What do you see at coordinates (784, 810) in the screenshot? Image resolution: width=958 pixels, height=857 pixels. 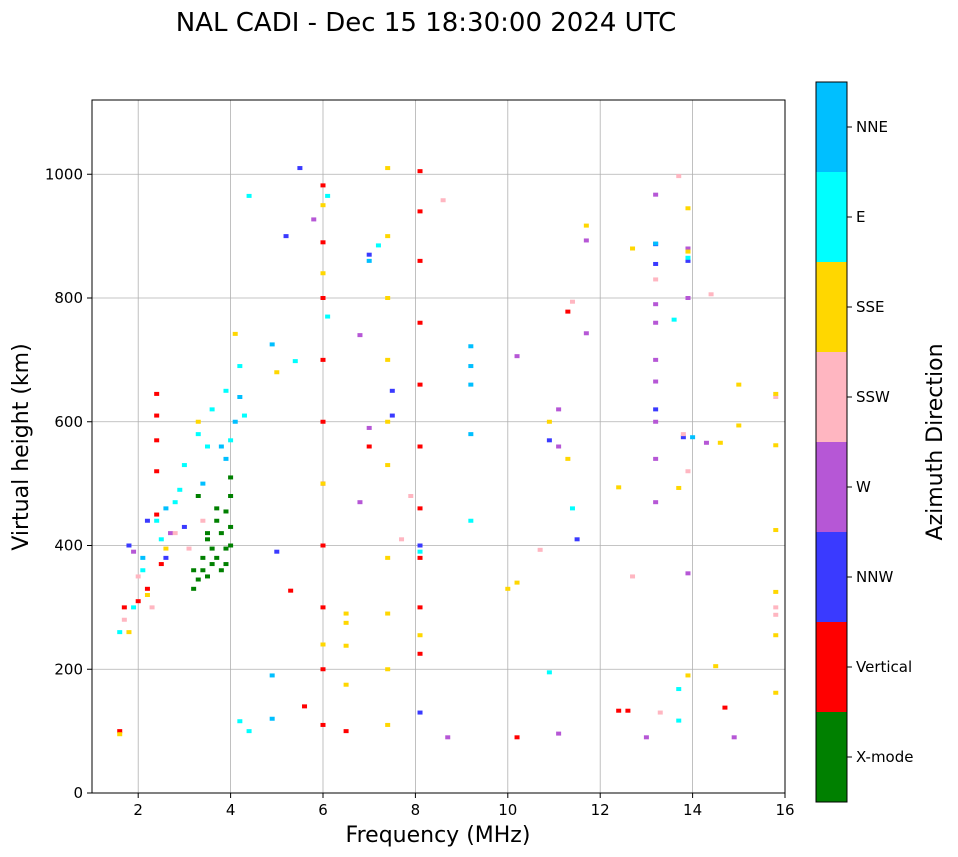 I see `x-tick-label: 16` at bounding box center [784, 810].